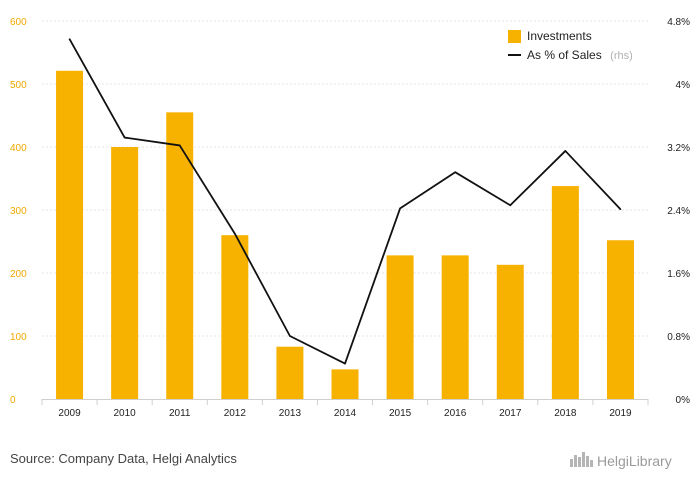 Image resolution: width=700 pixels, height=483 pixels. I want to click on helgi-logo: HelgiLibrary, so click(621, 460).